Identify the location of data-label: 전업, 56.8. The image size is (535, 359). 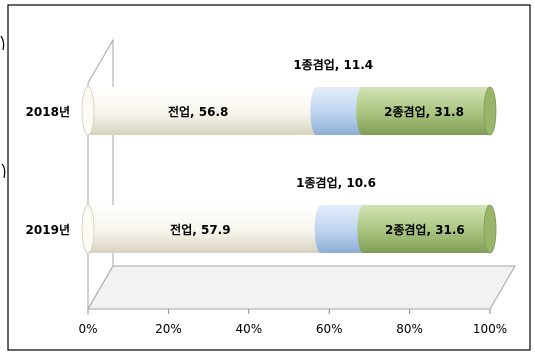
(198, 111).